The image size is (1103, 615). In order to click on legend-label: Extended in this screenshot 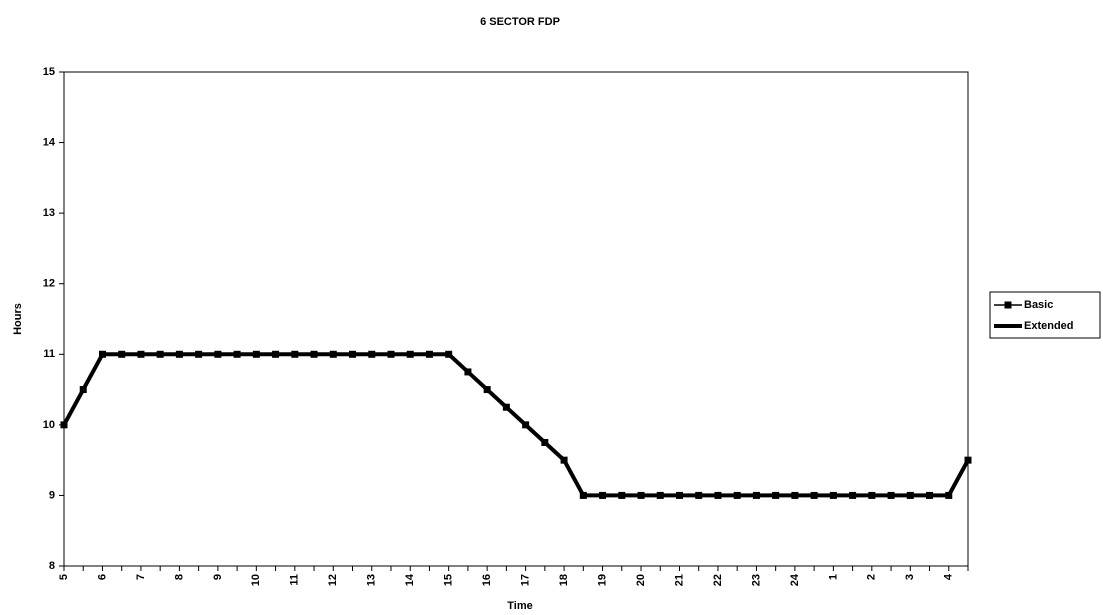, I will do `click(1049, 326)`.